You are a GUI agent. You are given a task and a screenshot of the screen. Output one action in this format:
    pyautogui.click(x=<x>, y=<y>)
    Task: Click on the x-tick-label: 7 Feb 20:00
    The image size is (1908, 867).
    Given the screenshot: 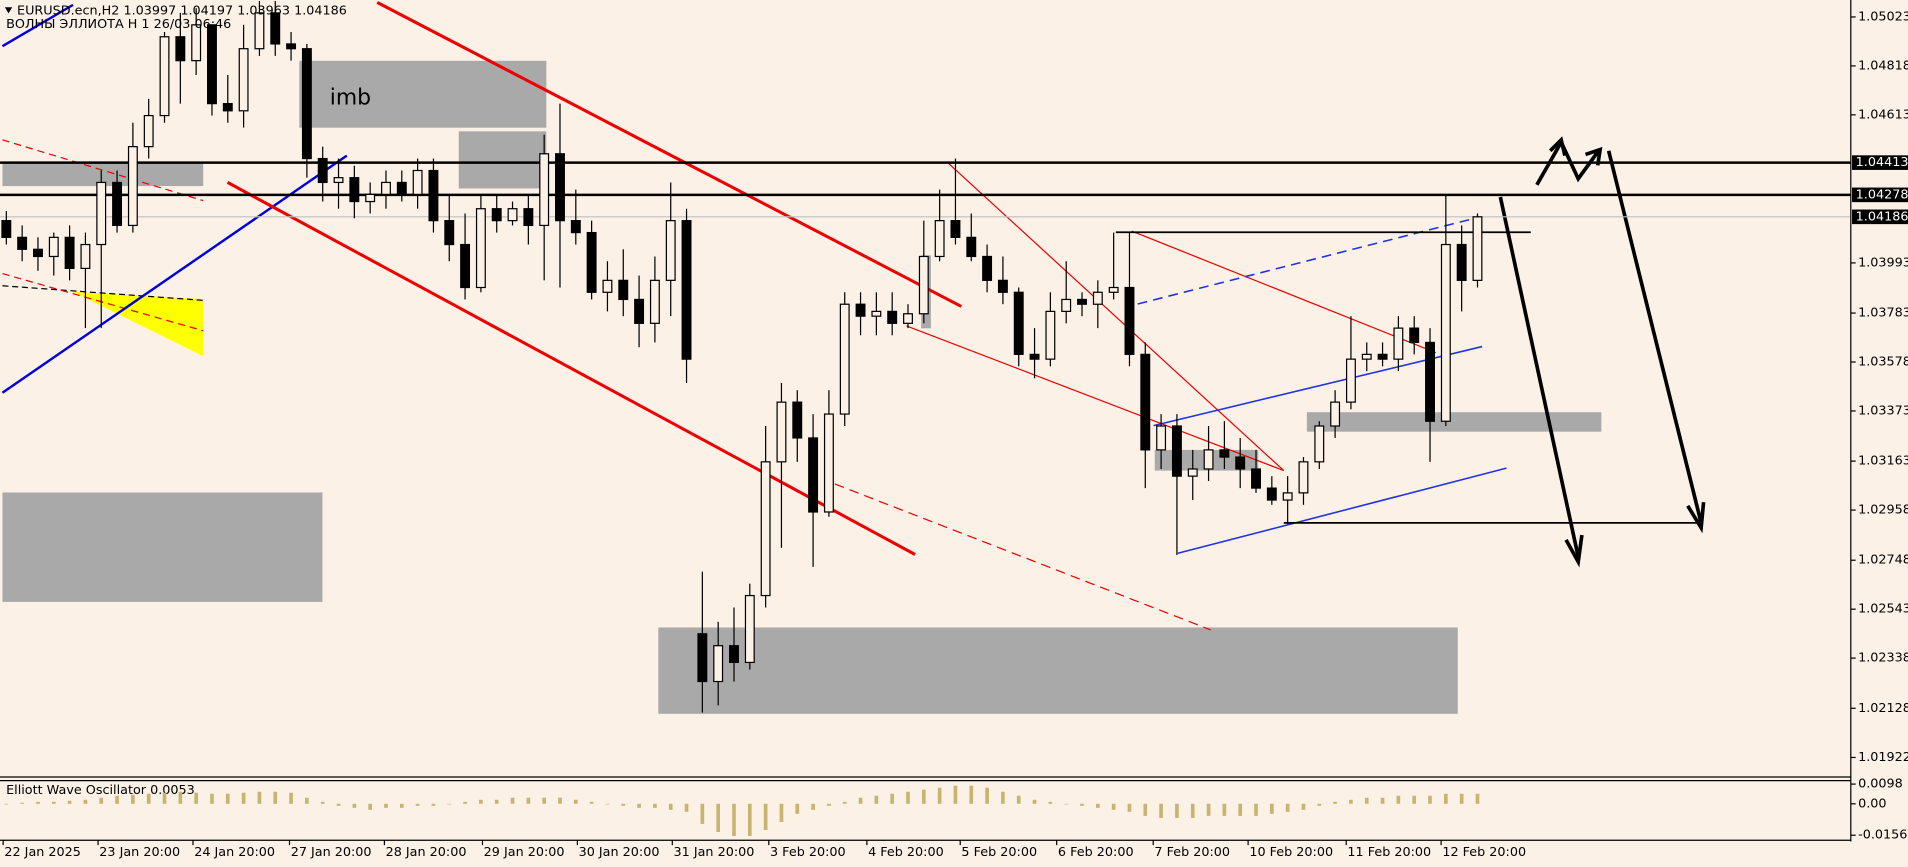 What is the action you would take?
    pyautogui.click(x=1192, y=852)
    